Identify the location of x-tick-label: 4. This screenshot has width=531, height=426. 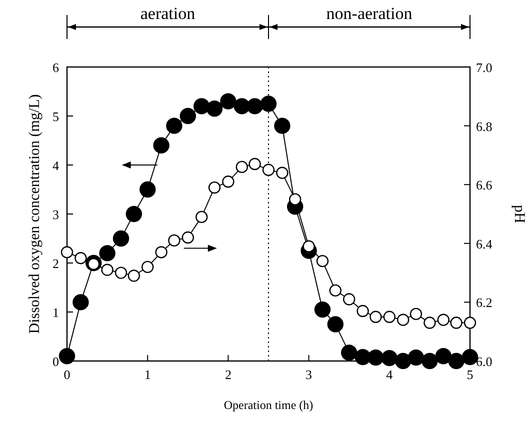
(390, 374).